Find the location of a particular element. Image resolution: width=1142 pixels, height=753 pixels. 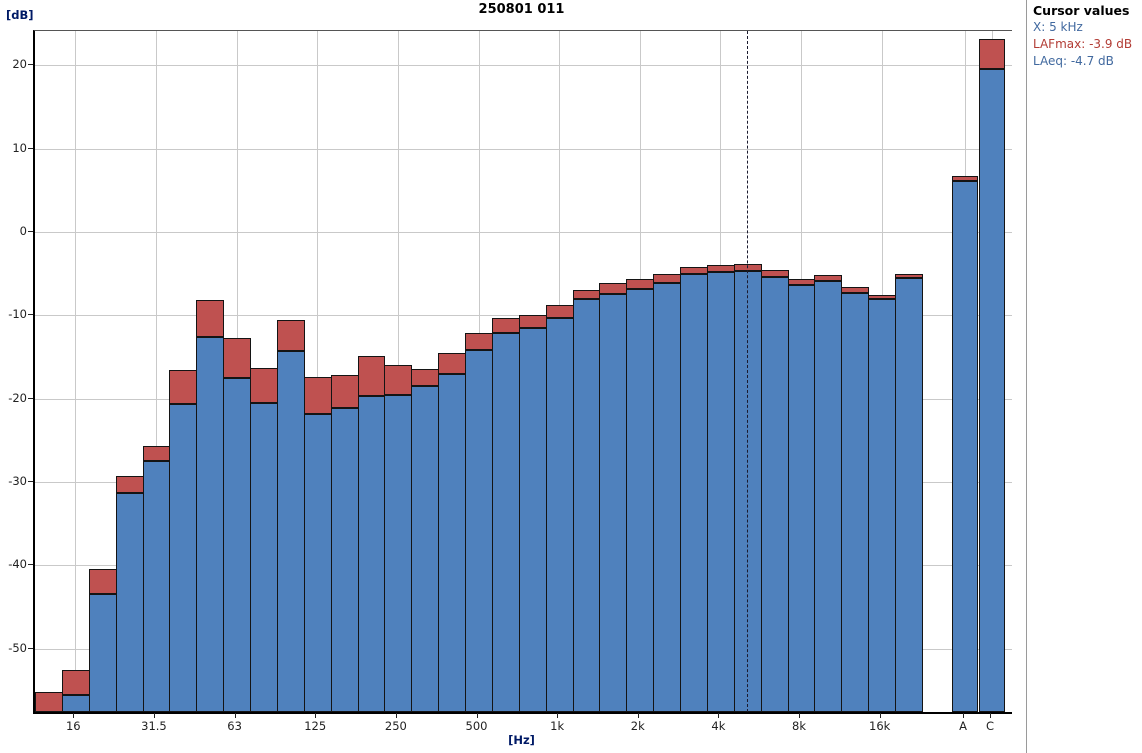

bar-laeq-2k is located at coordinates (640, 500).